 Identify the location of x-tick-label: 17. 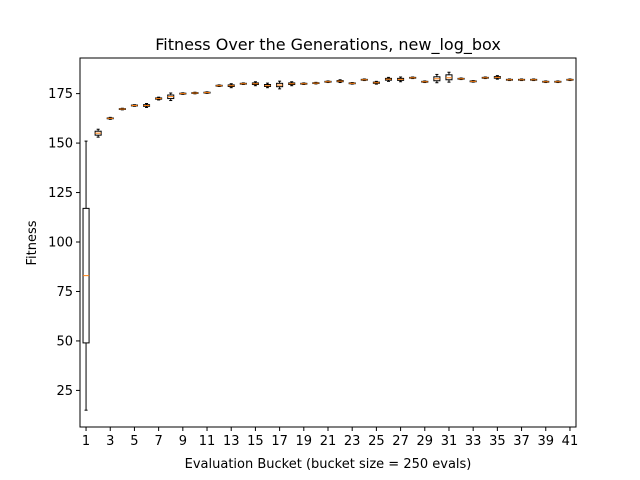
(279, 441).